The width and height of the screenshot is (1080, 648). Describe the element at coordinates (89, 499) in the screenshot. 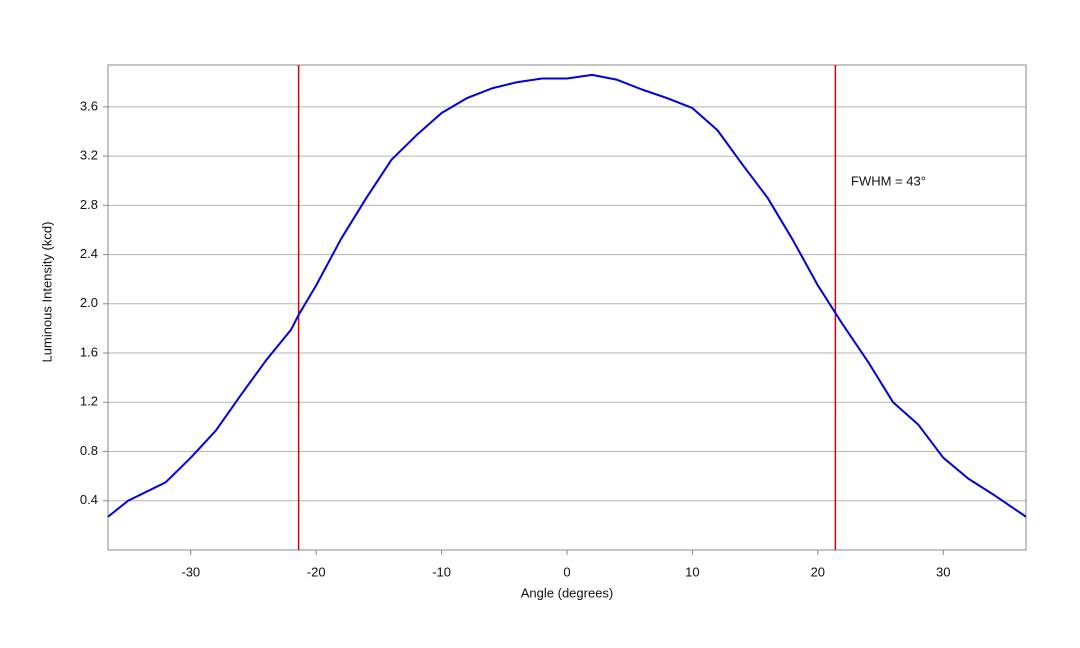

I see `y-tick-label: 0.4` at that location.